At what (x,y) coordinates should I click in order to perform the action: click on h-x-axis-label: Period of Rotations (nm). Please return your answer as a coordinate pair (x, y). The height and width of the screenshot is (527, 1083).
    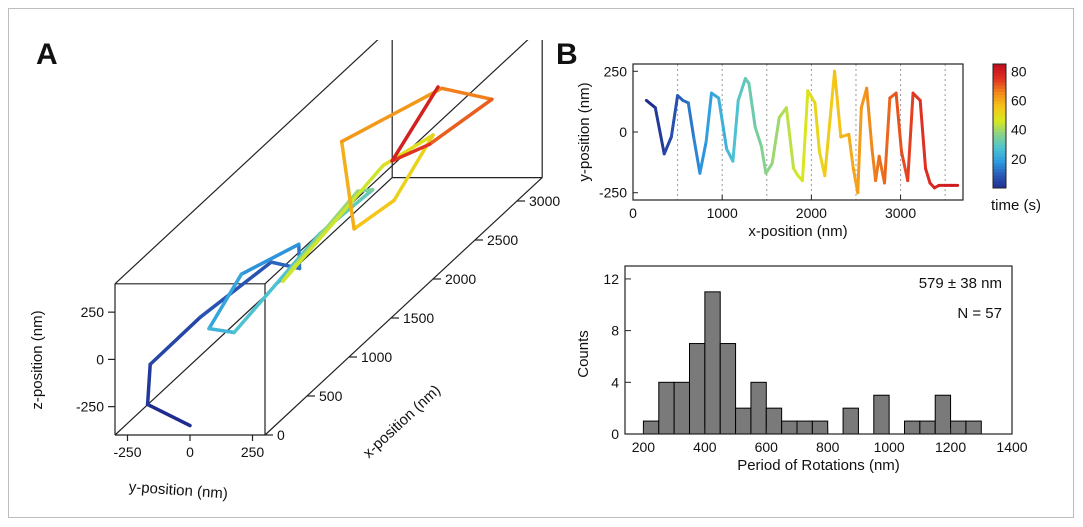
    Looking at the image, I should click on (818, 465).